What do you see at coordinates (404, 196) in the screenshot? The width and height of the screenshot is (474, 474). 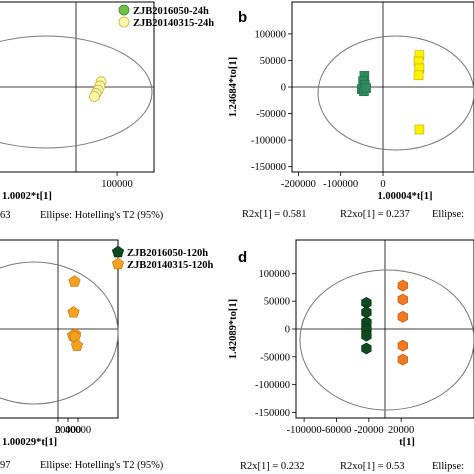 I see `x-axis-label: 1.00004*t[1]` at bounding box center [404, 196].